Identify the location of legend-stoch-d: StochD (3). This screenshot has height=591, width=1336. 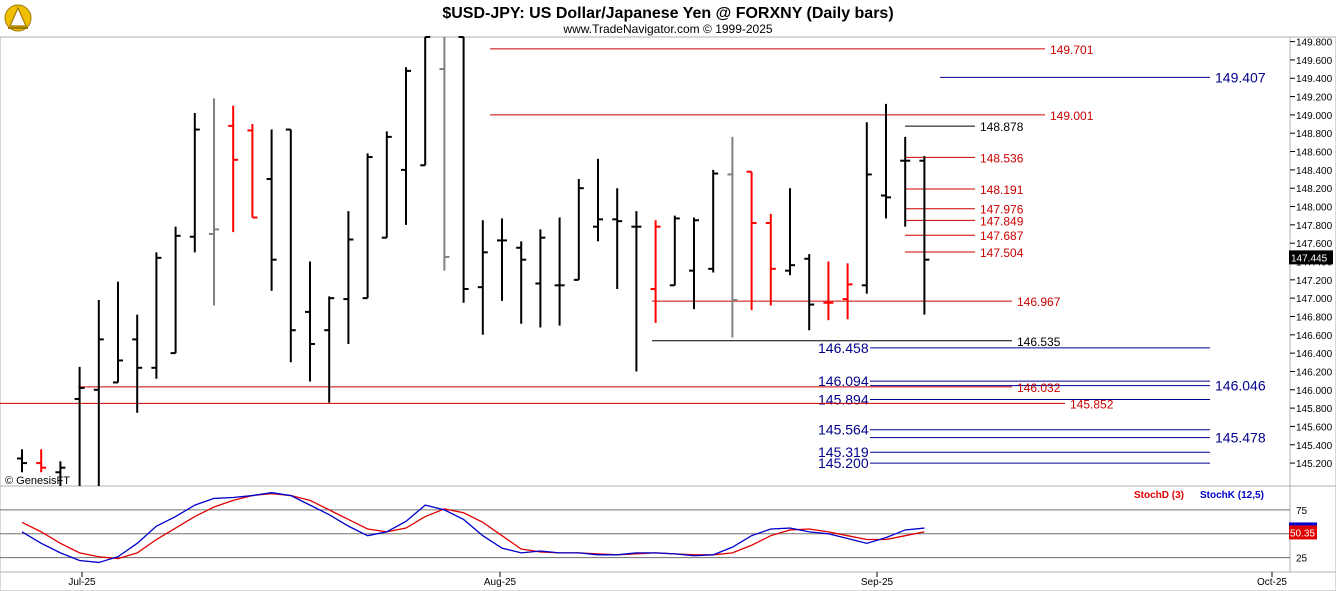
(1159, 495).